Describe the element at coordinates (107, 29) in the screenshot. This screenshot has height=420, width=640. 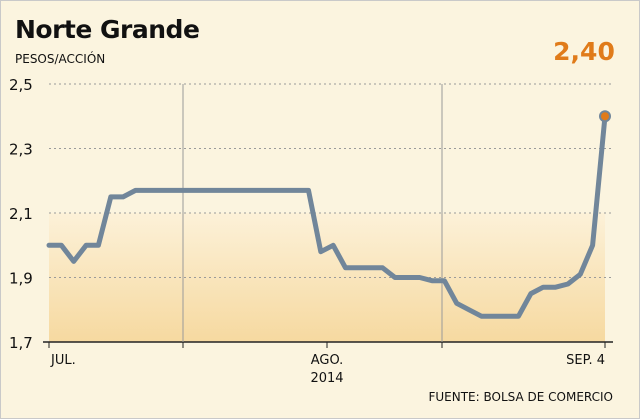
I see `chart-title: Norte Grande` at that location.